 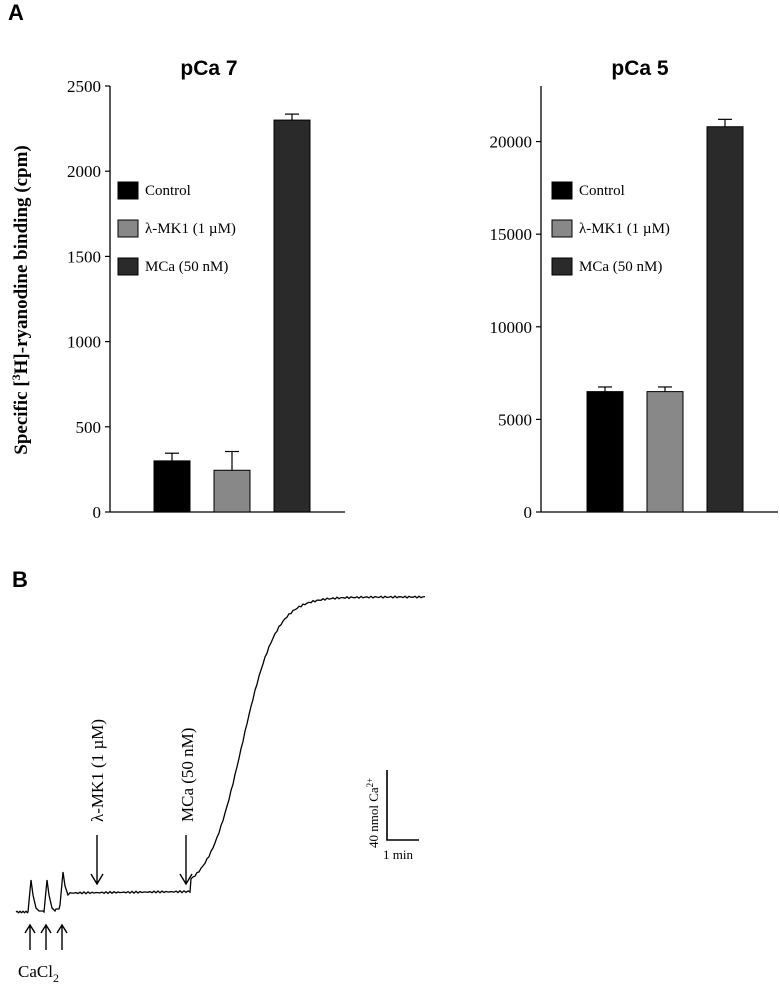 I want to click on cacl2-label: CaCl2, so click(x=38, y=973).